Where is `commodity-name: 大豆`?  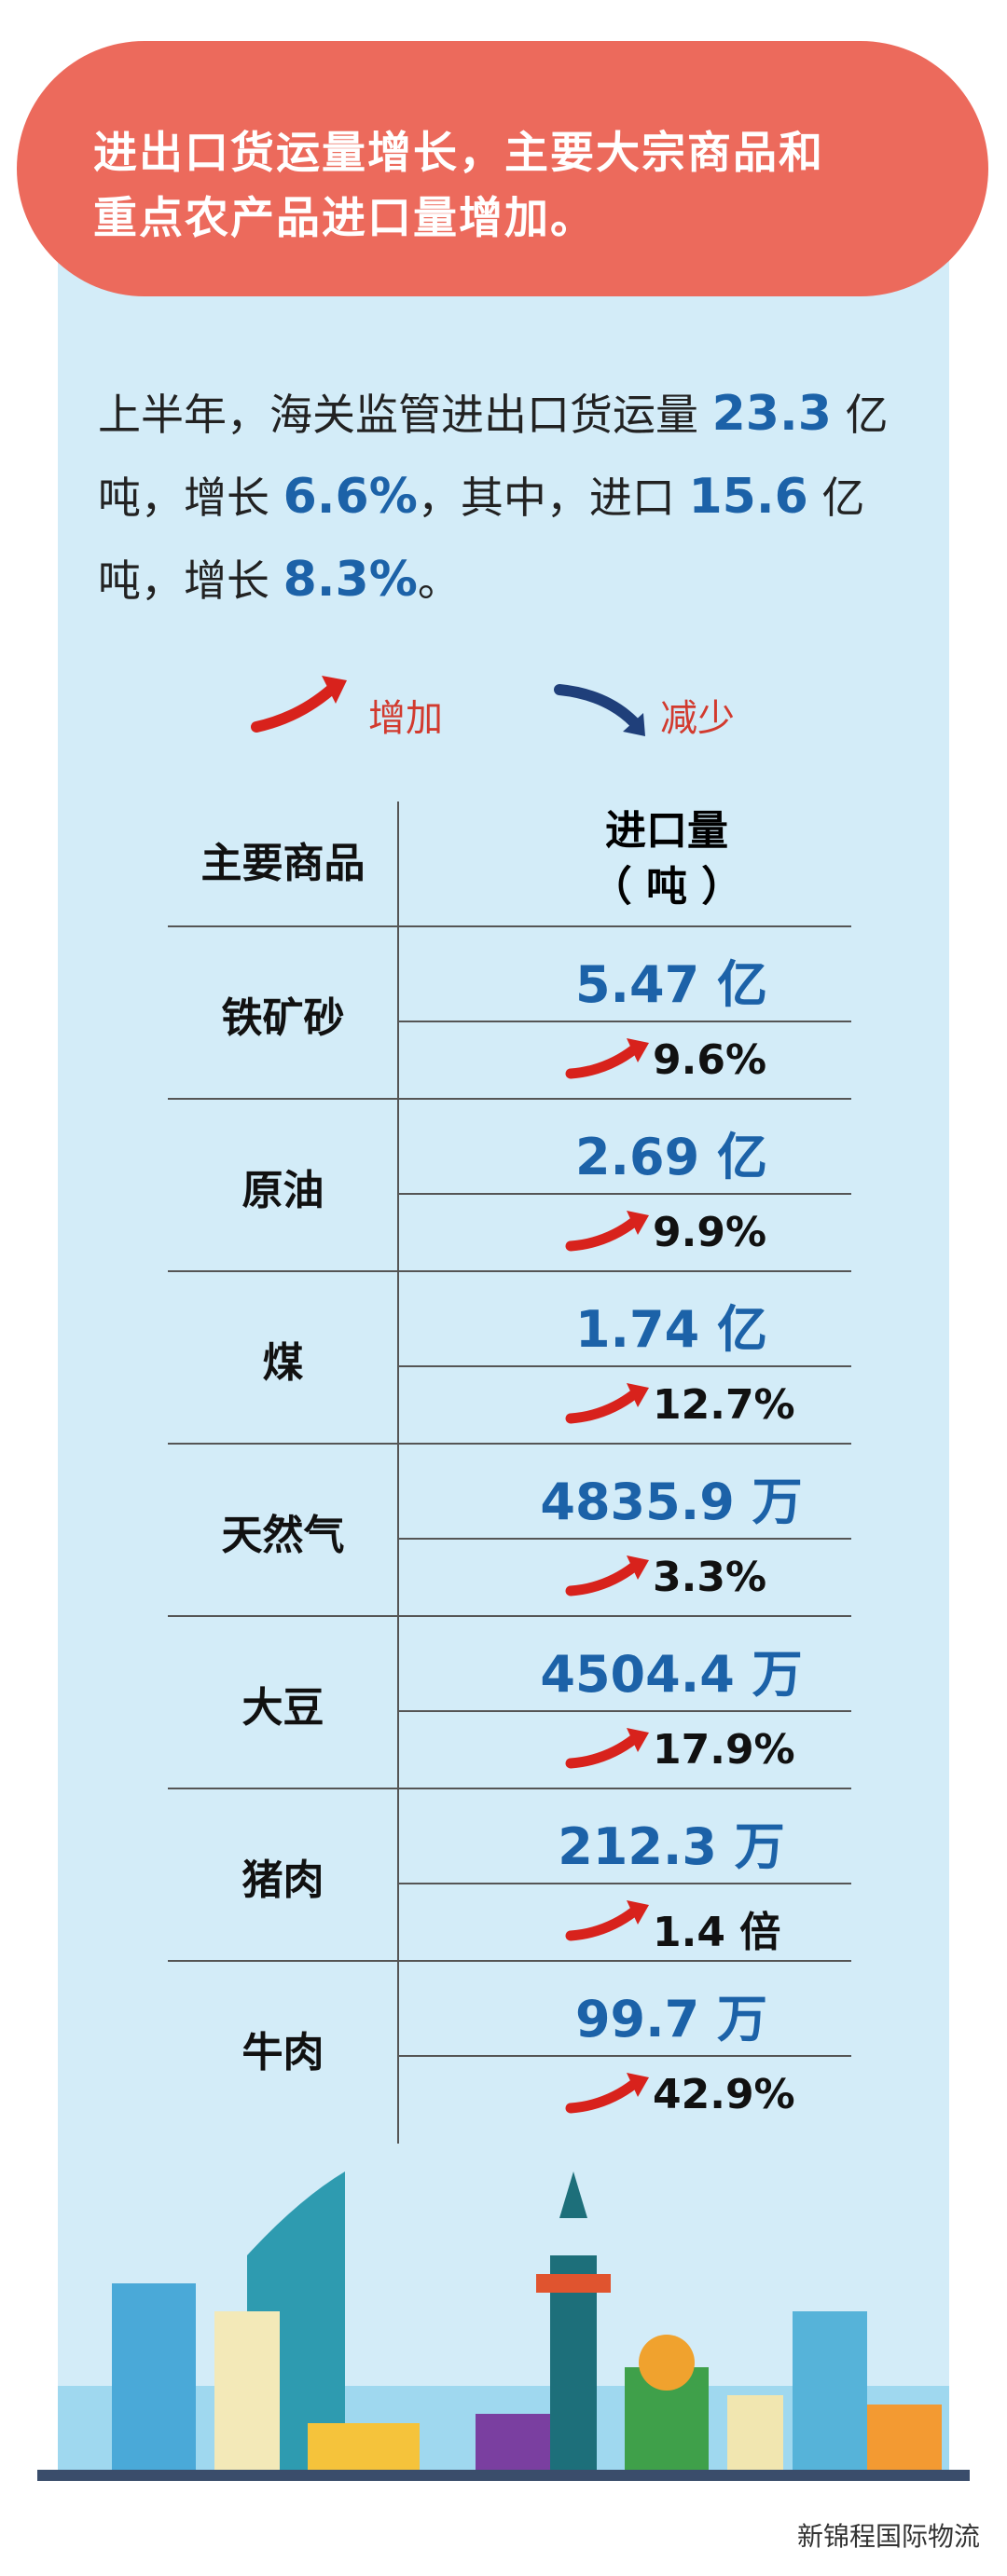
commodity-name: 大豆 is located at coordinates (282, 1708).